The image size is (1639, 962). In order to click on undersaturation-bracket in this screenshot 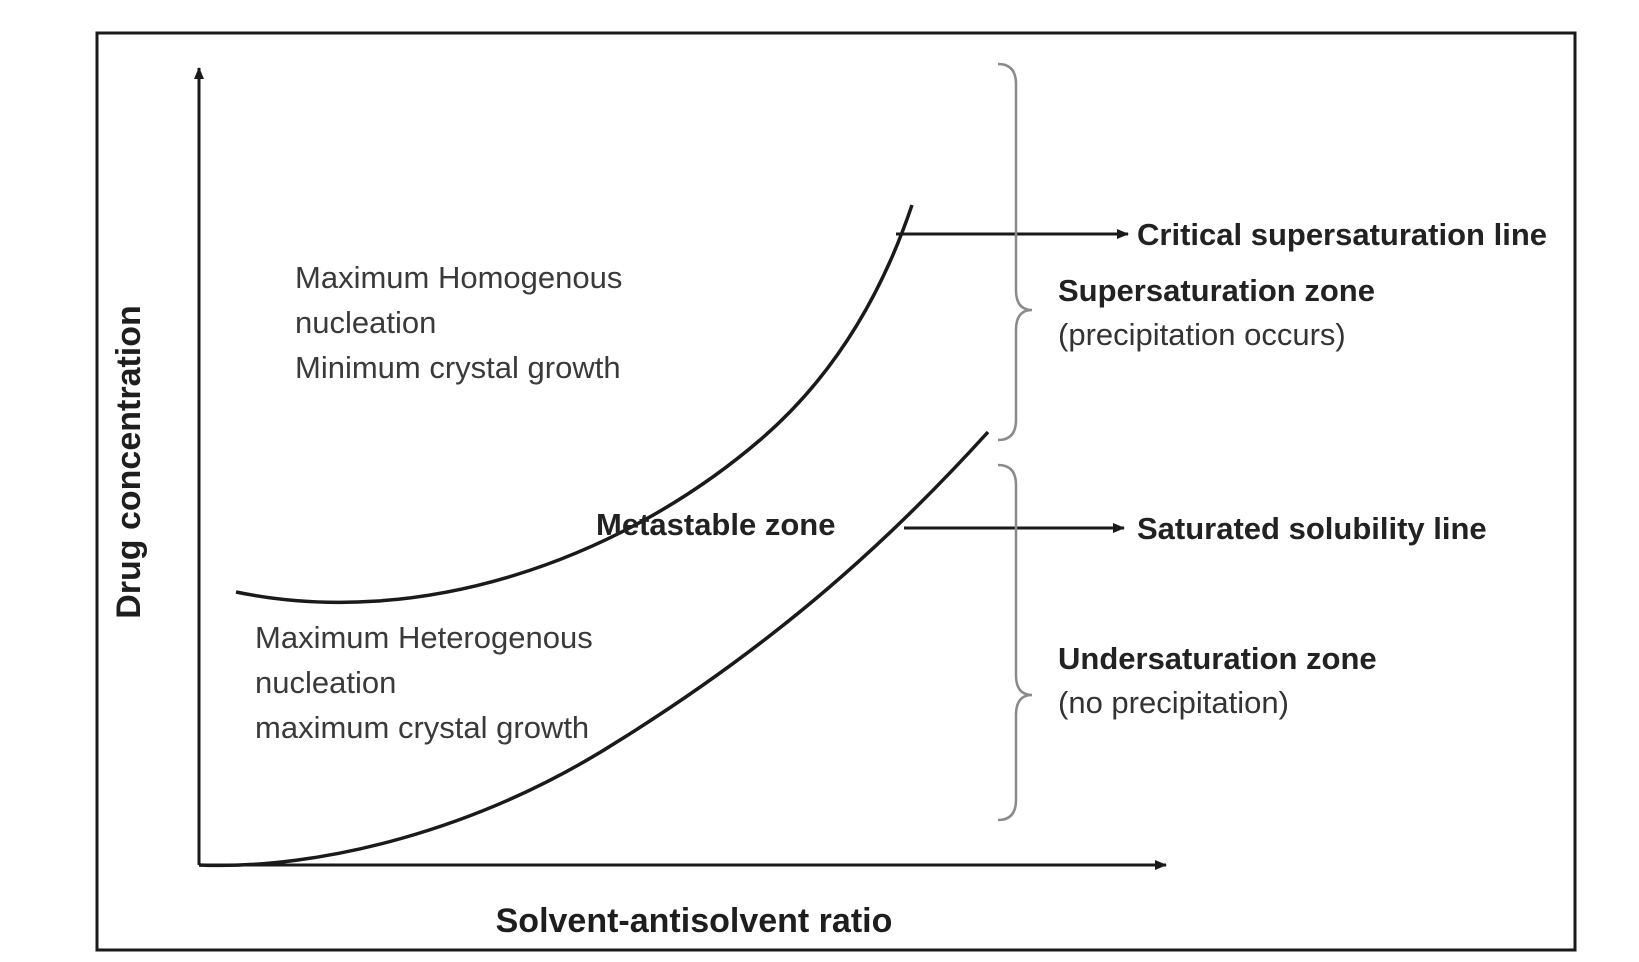, I will do `click(1015, 642)`.